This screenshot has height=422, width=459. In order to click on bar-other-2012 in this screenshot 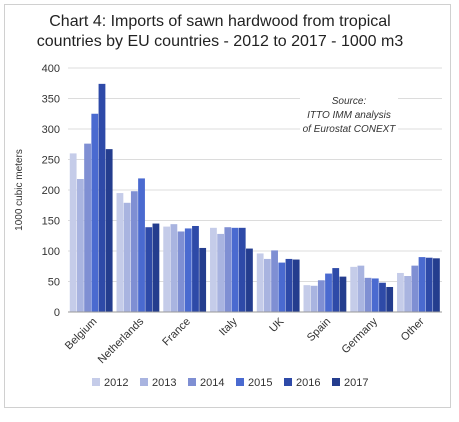, I will do `click(400, 292)`.